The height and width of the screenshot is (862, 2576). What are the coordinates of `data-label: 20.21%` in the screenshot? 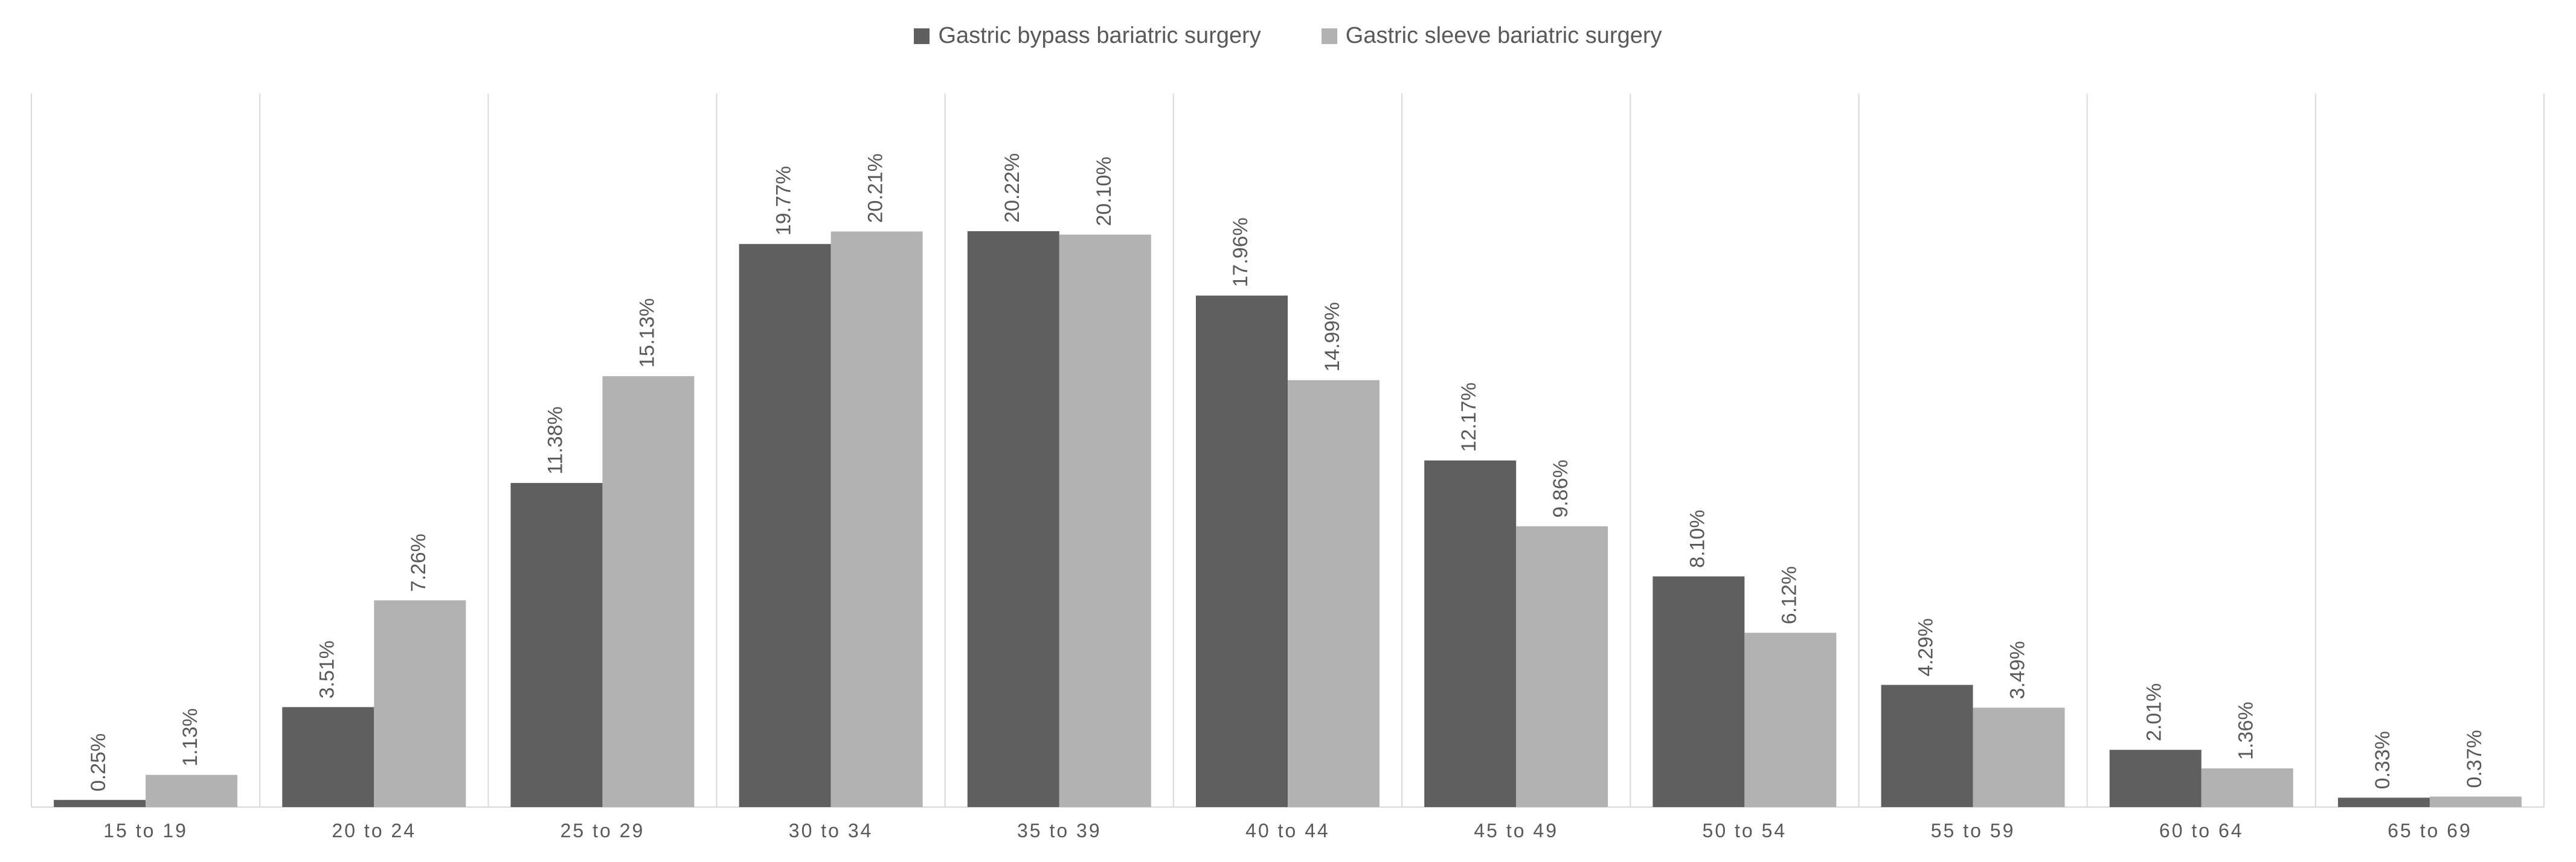 It's located at (875, 188).